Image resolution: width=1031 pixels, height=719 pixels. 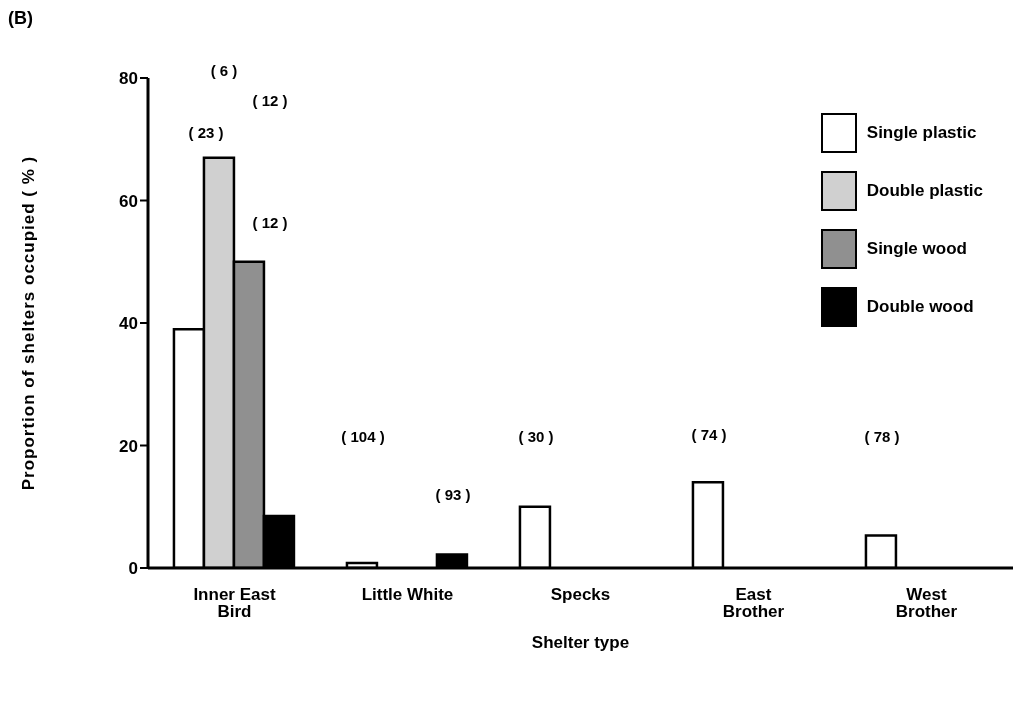 What do you see at coordinates (580, 595) in the screenshot?
I see `x-tick-label: Specks` at bounding box center [580, 595].